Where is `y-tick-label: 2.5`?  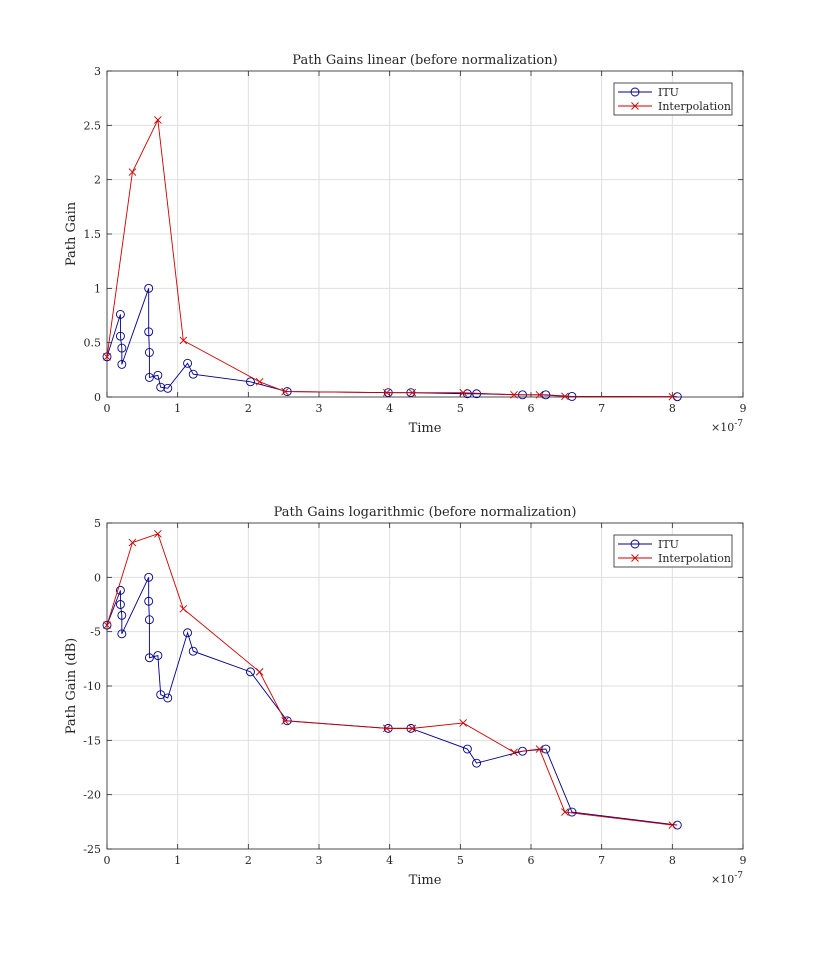
y-tick-label: 2.5 is located at coordinates (93, 125).